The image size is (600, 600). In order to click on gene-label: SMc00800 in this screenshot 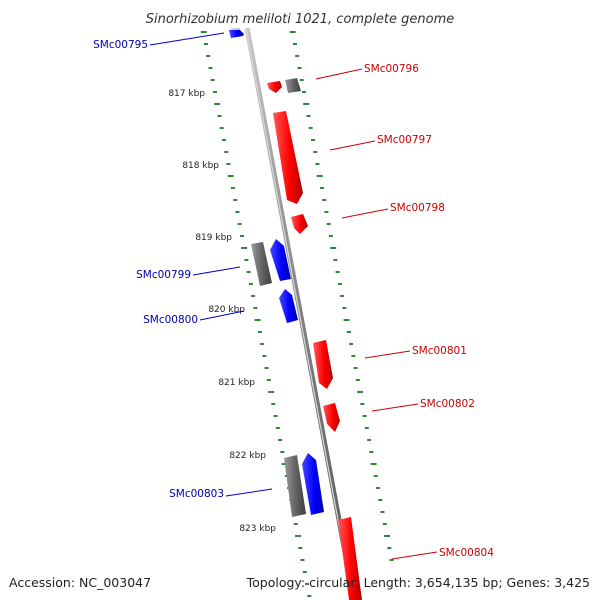, I will do `click(170, 320)`.